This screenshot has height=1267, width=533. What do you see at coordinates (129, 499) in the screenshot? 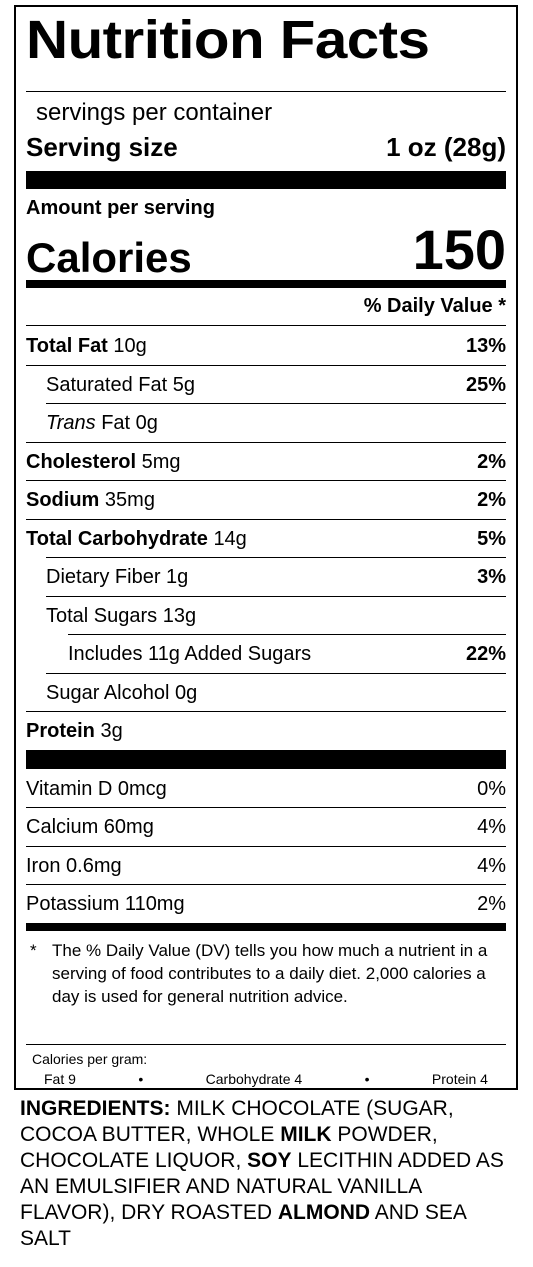
I see `nutrient-amount: 35mg` at bounding box center [129, 499].